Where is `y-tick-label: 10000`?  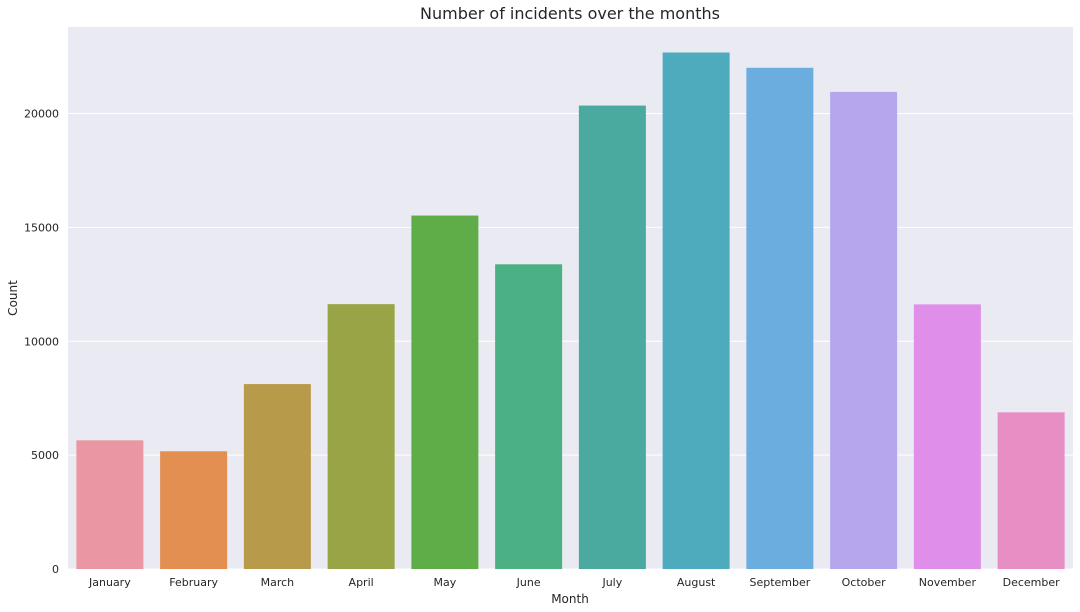
y-tick-label: 10000 is located at coordinates (41, 341).